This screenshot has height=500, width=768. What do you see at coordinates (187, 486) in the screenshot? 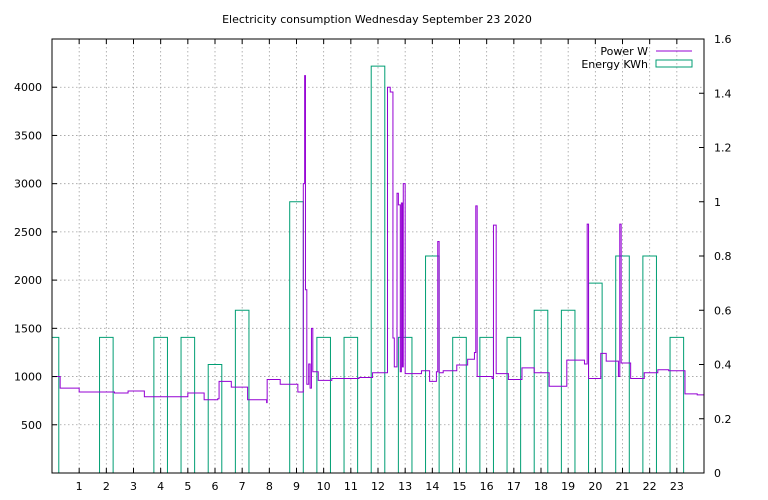
I see `x-tick-label: 5` at bounding box center [187, 486].